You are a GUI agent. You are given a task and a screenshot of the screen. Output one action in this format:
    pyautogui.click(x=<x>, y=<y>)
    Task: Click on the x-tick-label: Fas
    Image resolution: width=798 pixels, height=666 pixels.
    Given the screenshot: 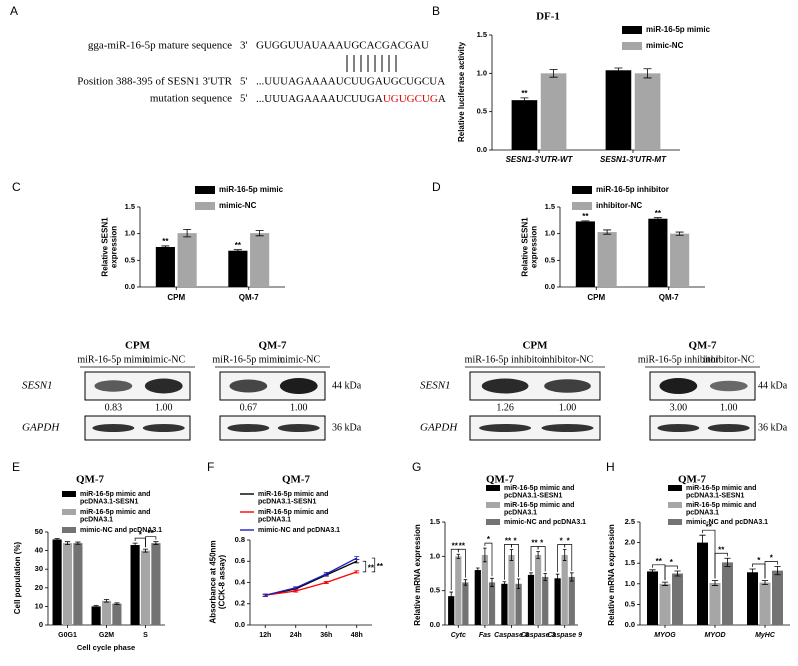 What is the action you would take?
    pyautogui.click(x=485, y=635)
    